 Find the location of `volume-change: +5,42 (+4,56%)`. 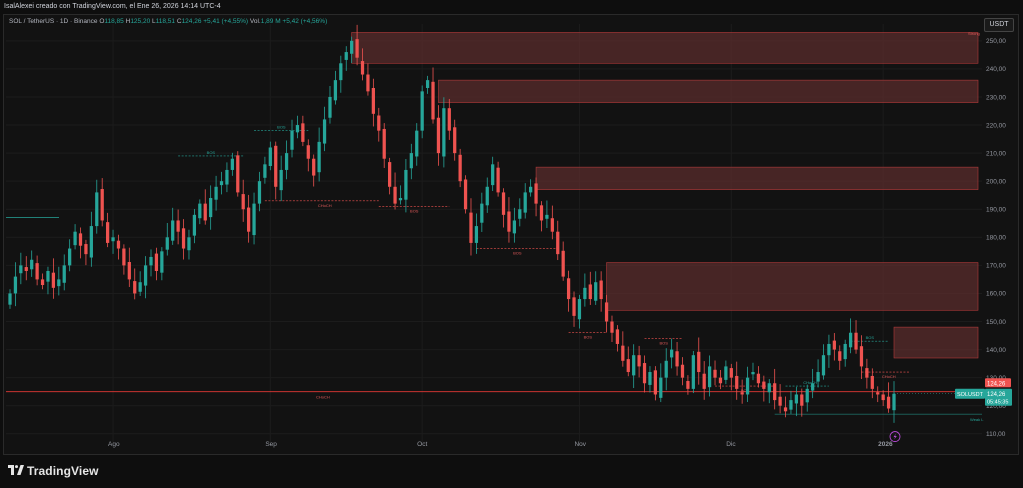

volume-change: +5,42 (+4,56%) is located at coordinates (305, 21).